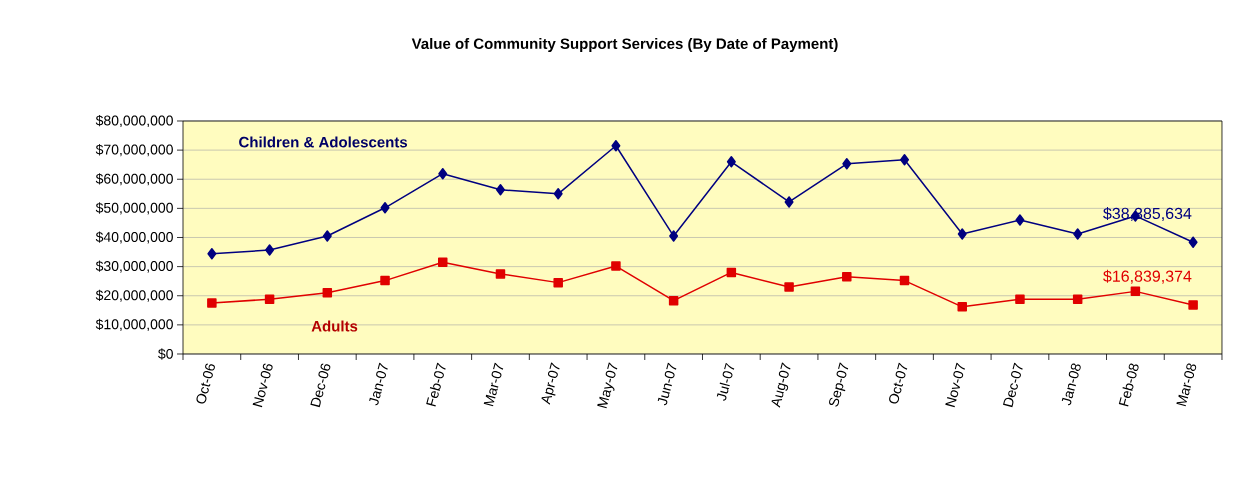 Image resolution: width=1251 pixels, height=479 pixels. Describe the element at coordinates (320, 385) in the screenshot. I see `x-tick-label: Dec-06` at that location.